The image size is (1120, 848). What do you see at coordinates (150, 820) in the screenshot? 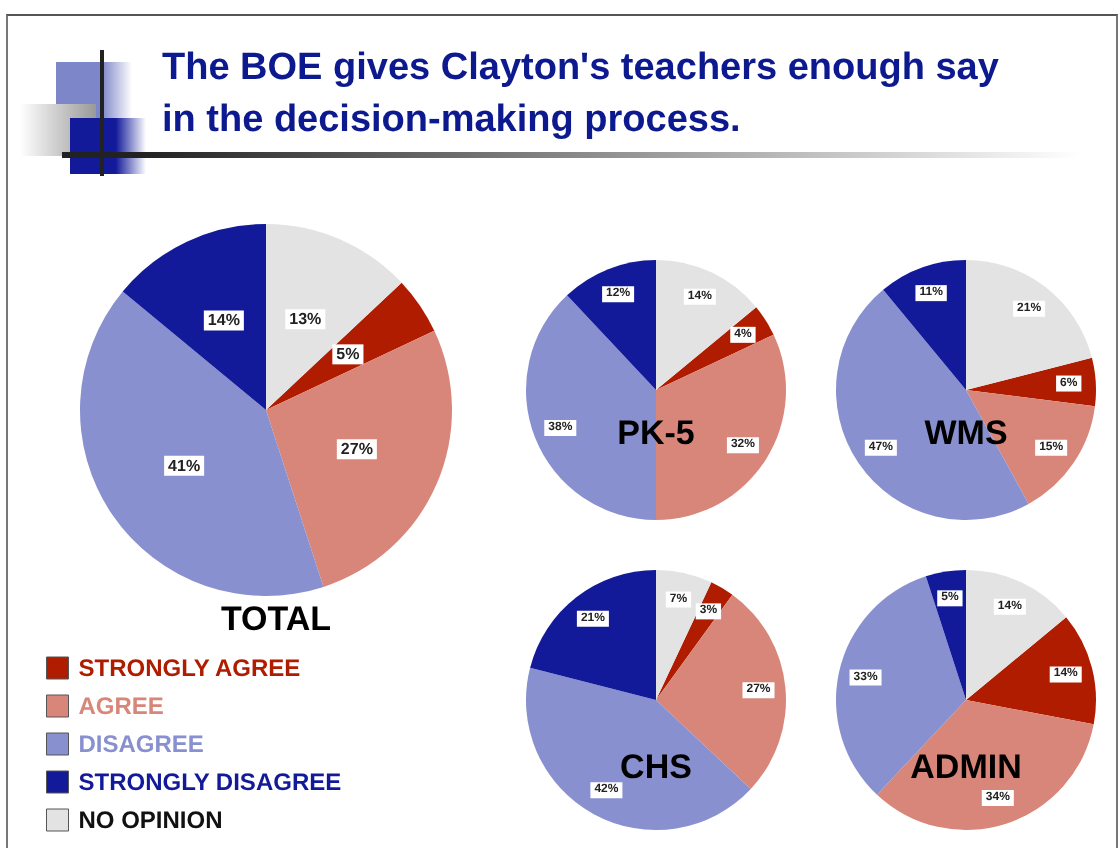
I see `legend-label: NO OPINION` at bounding box center [150, 820].